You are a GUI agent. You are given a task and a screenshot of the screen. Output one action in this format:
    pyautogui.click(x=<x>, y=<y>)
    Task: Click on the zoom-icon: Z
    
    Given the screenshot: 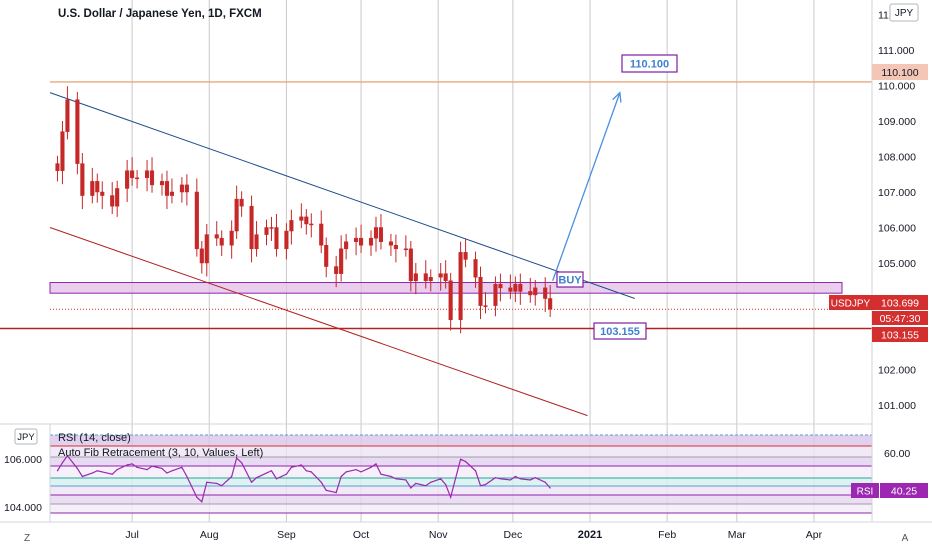 What is the action you would take?
    pyautogui.click(x=27, y=538)
    